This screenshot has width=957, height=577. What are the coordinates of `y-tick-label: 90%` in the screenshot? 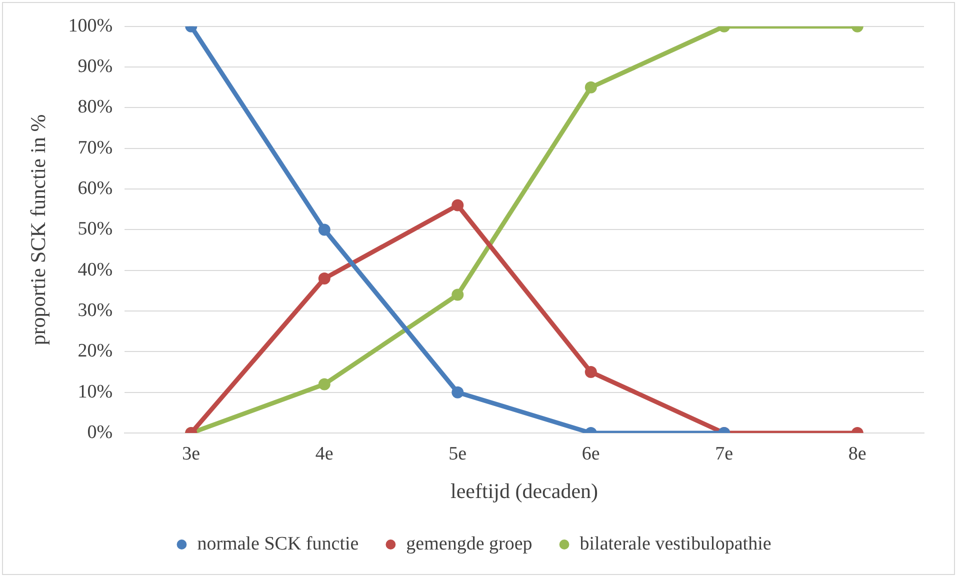 It's located at (95, 67).